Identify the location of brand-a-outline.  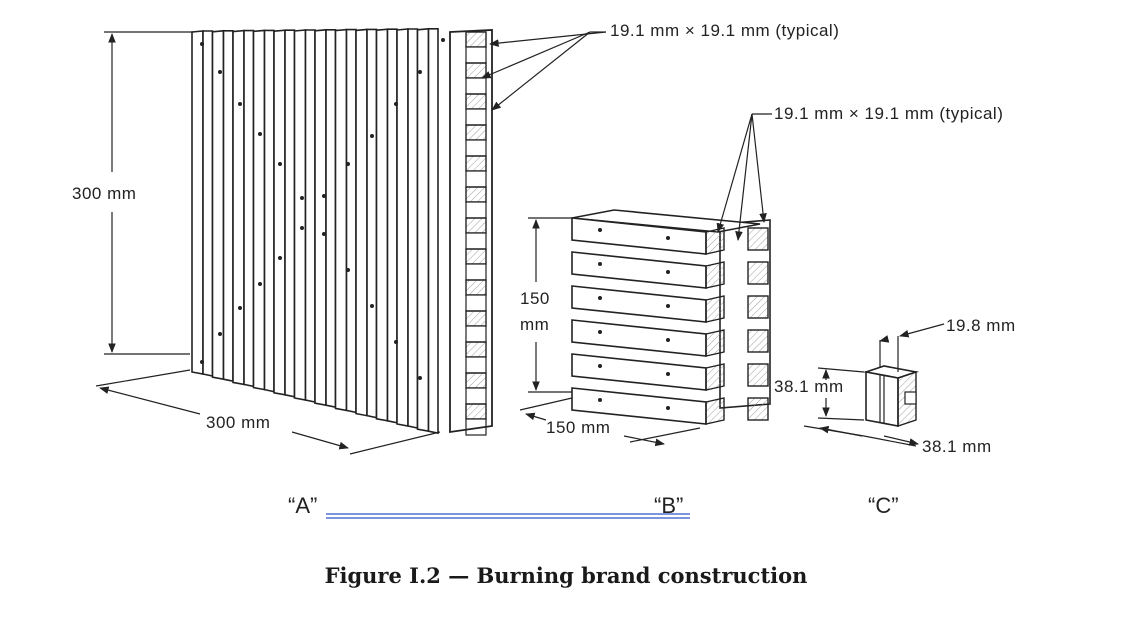
(471, 231).